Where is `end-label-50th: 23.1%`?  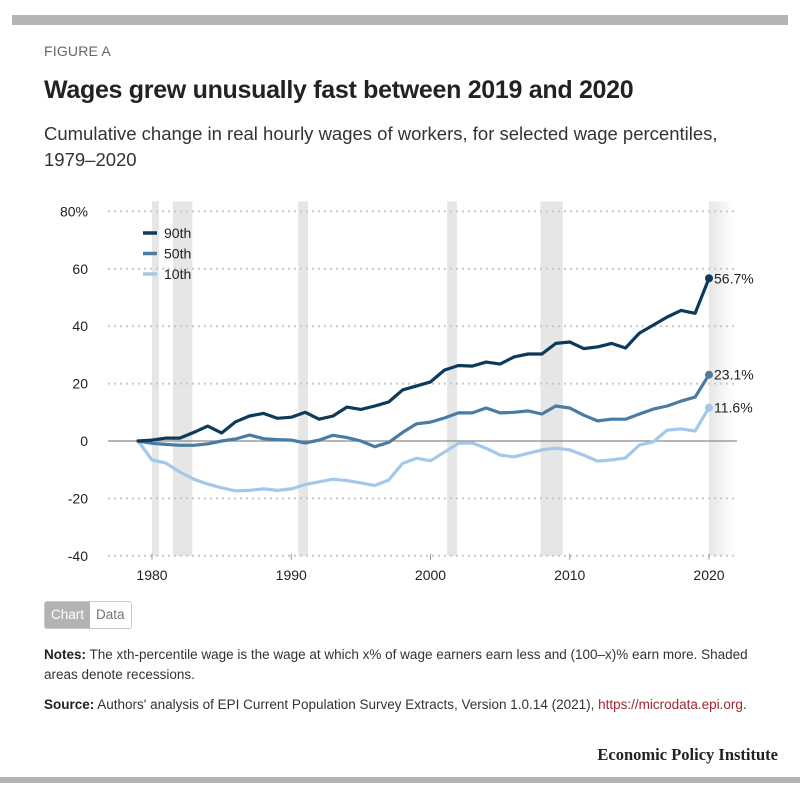 end-label-50th: 23.1% is located at coordinates (734, 375).